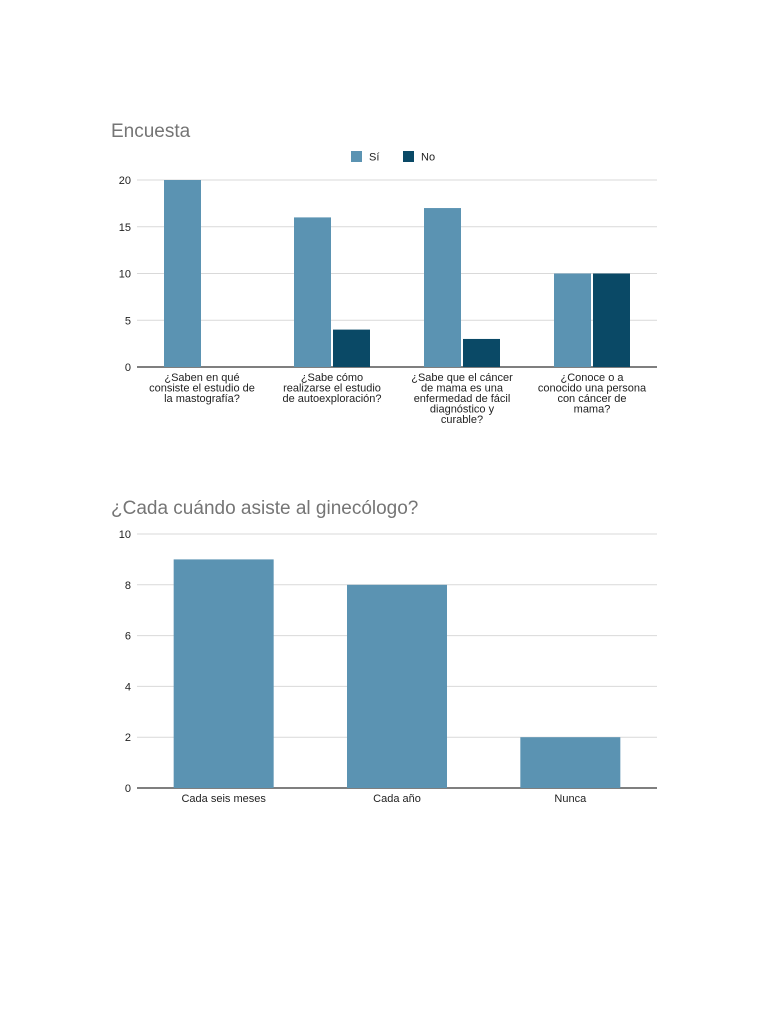  I want to click on y-axis: 0 2 4 6 8 10, so click(125, 662).